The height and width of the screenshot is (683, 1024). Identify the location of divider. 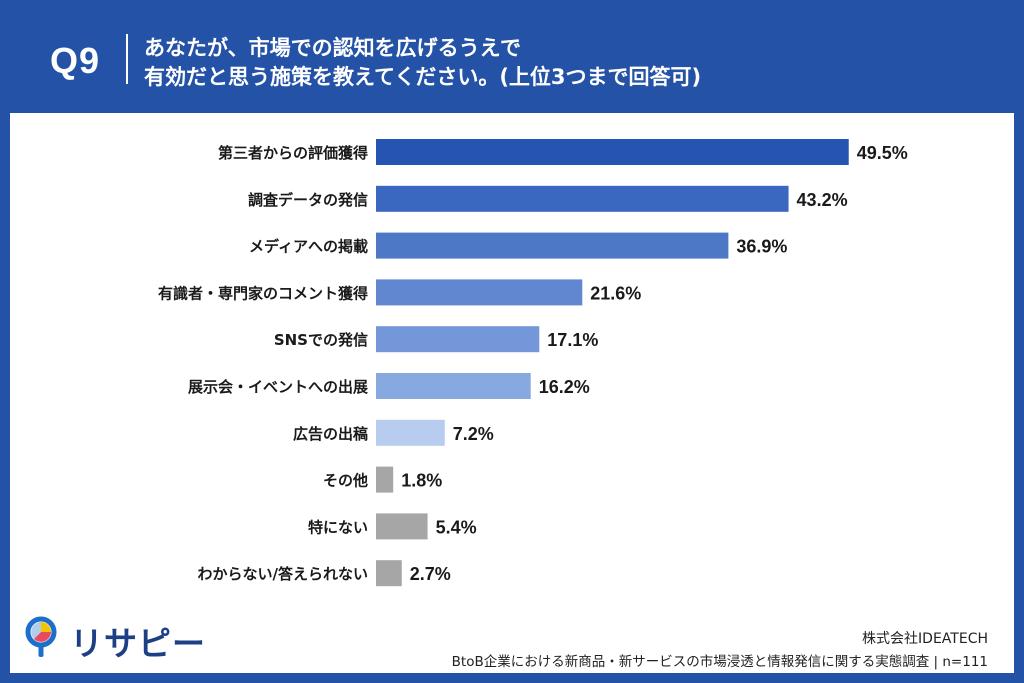
(127, 59).